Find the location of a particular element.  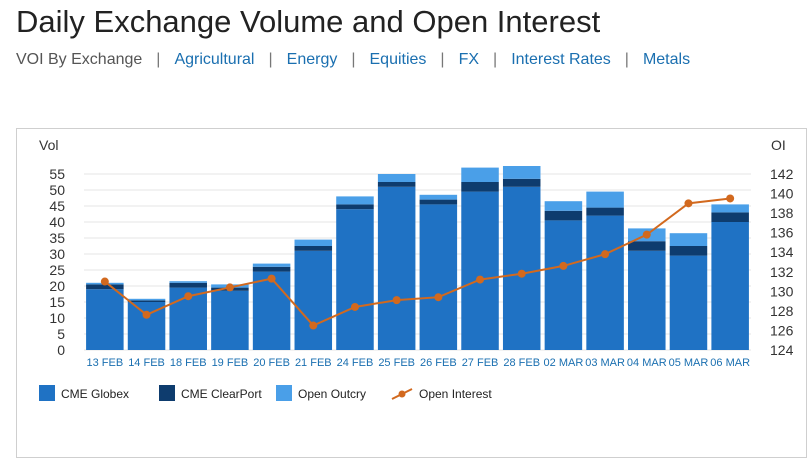

nav-item-voi-by-exchange: VOI By Exchange is located at coordinates (79, 59).